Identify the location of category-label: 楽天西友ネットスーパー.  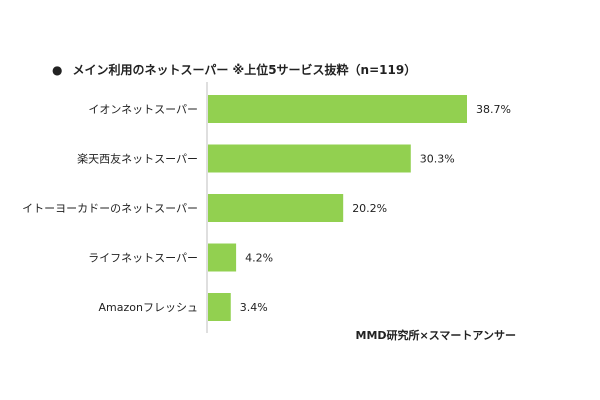
(137, 159).